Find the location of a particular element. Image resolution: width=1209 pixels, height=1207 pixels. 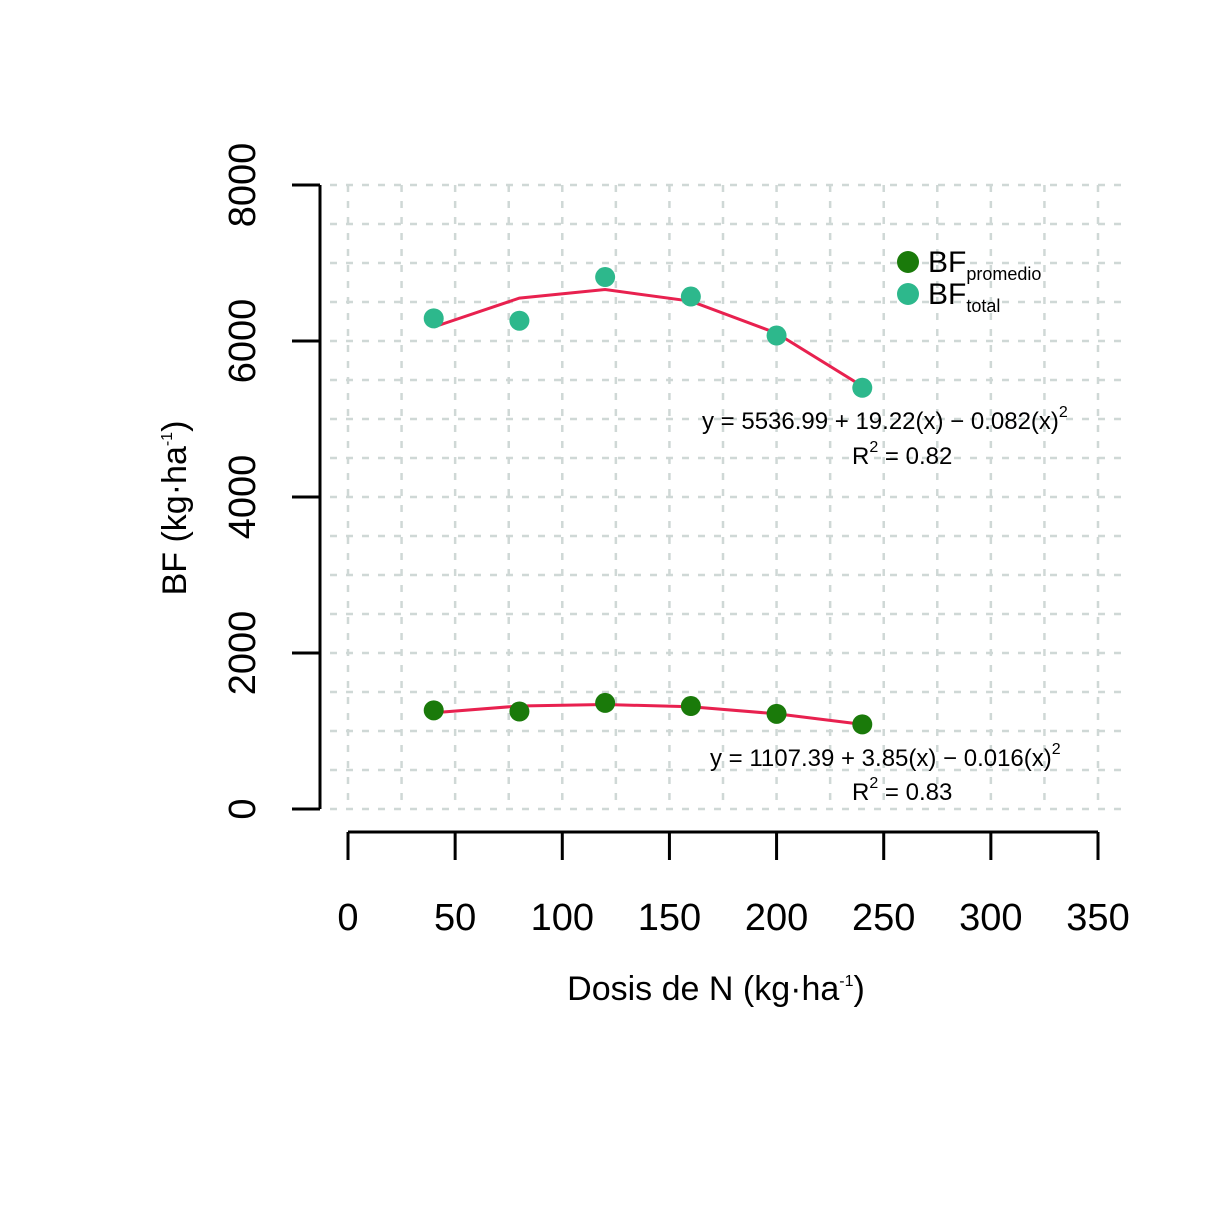

x-tick-label: 250 is located at coordinates (883, 918).